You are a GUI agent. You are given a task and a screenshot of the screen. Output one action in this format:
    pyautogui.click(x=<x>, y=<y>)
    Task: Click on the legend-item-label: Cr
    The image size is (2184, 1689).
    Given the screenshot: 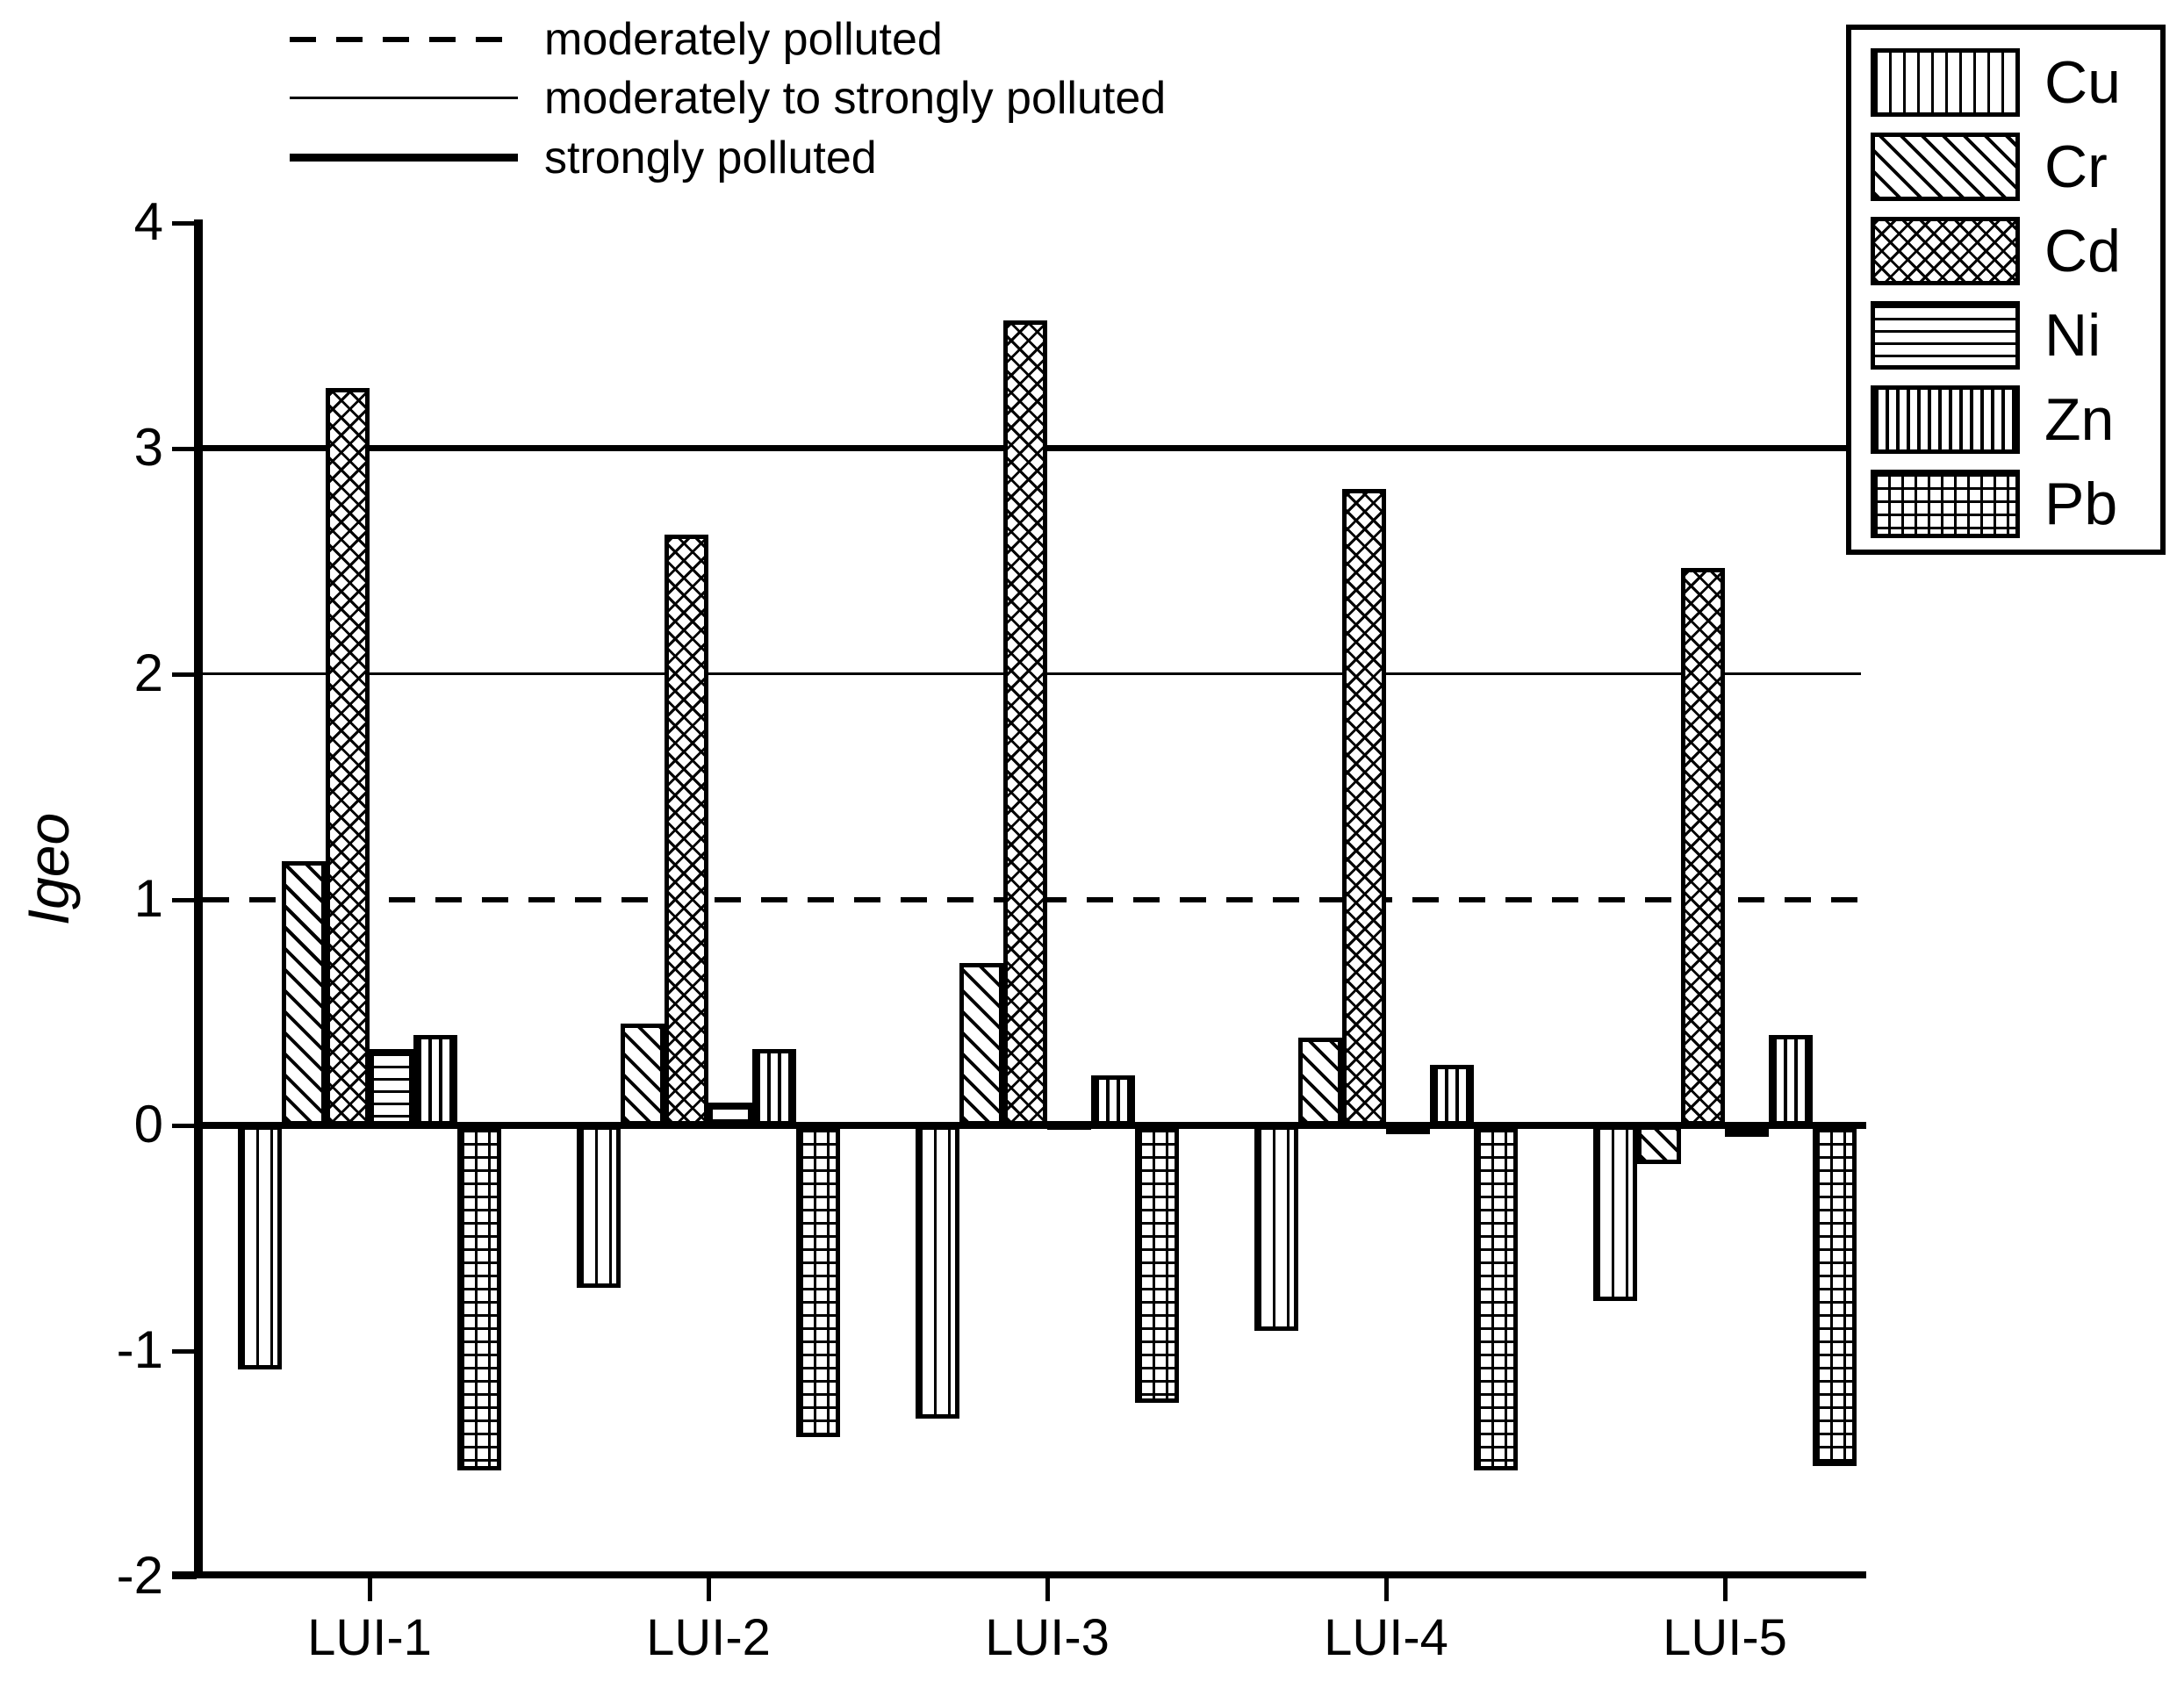 What is the action you would take?
    pyautogui.click(x=2076, y=166)
    